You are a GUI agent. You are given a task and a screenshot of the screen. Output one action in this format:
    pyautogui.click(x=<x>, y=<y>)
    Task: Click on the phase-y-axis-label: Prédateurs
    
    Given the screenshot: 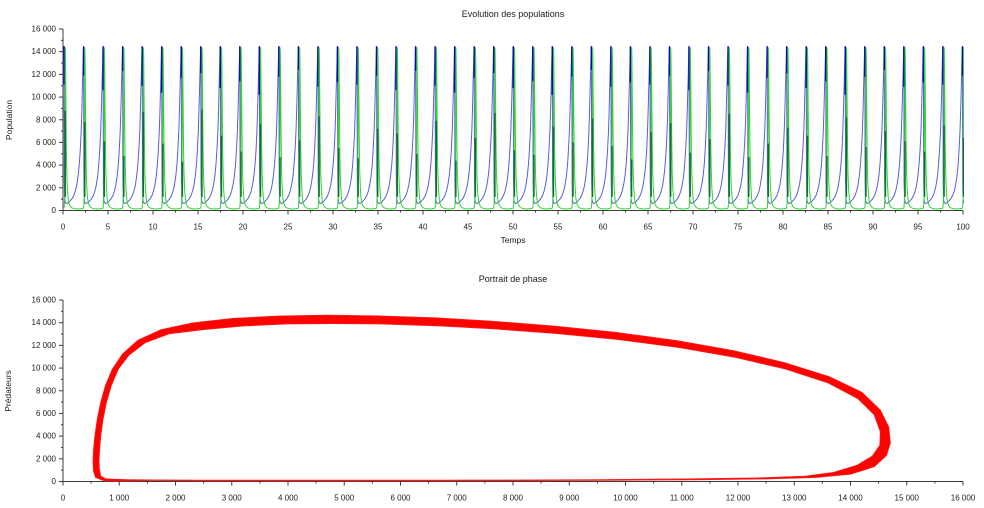 What is the action you would take?
    pyautogui.click(x=8, y=391)
    